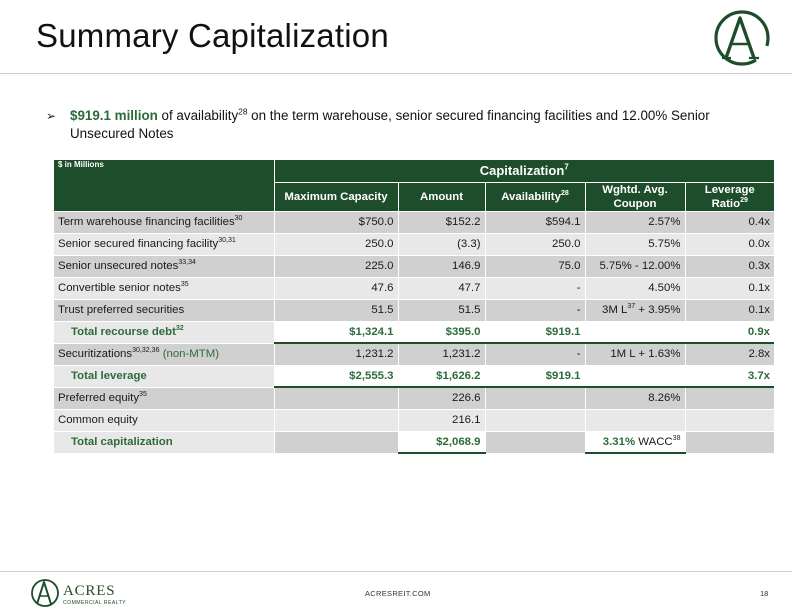 Image resolution: width=792 pixels, height=612 pixels. What do you see at coordinates (335, 288) in the screenshot?
I see `table-cell: 47.6` at bounding box center [335, 288].